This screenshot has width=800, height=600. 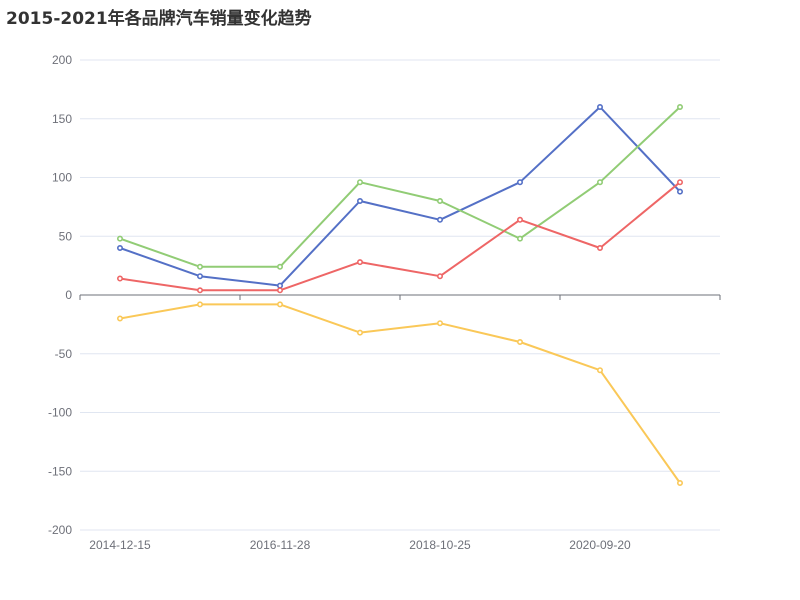 What do you see at coordinates (66, 236) in the screenshot?
I see `y-tick-label: 50` at bounding box center [66, 236].